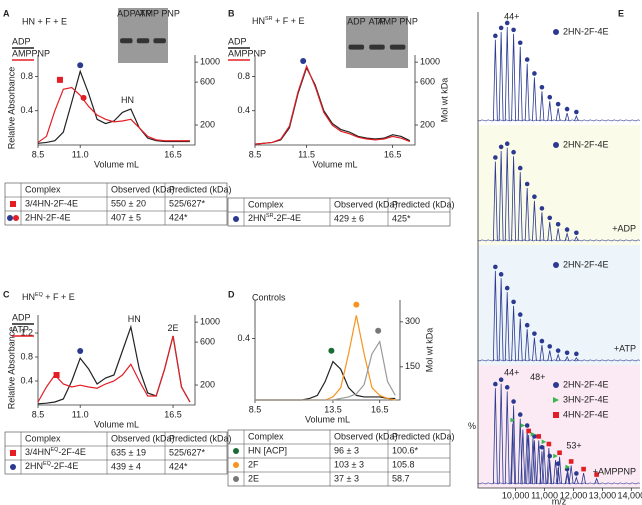 Image resolution: width=642 pixels, height=505 pixels. I want to click on table-frame, so click(116, 453).